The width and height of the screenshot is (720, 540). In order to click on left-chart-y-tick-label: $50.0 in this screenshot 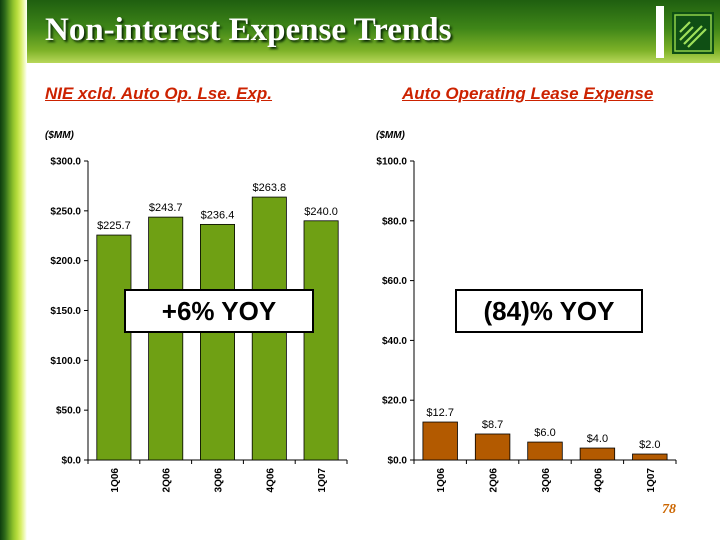, I will do `click(68, 411)`.